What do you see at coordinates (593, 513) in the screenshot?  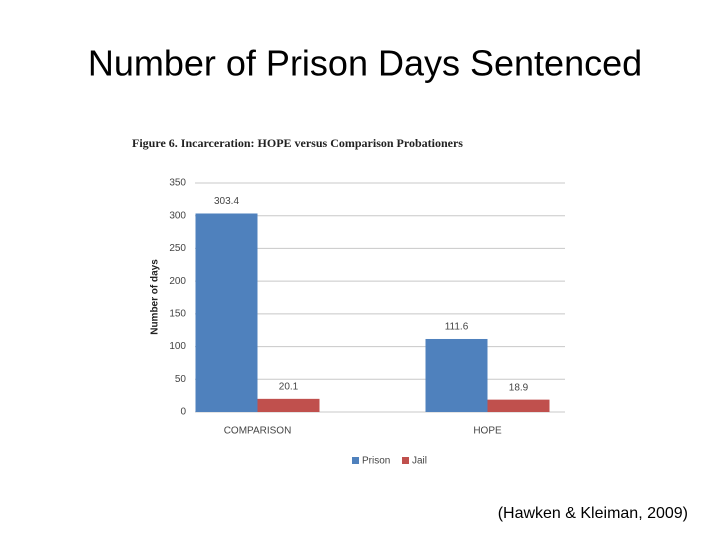 I see `citation: (Hawken & Kleiman, 2009)` at bounding box center [593, 513].